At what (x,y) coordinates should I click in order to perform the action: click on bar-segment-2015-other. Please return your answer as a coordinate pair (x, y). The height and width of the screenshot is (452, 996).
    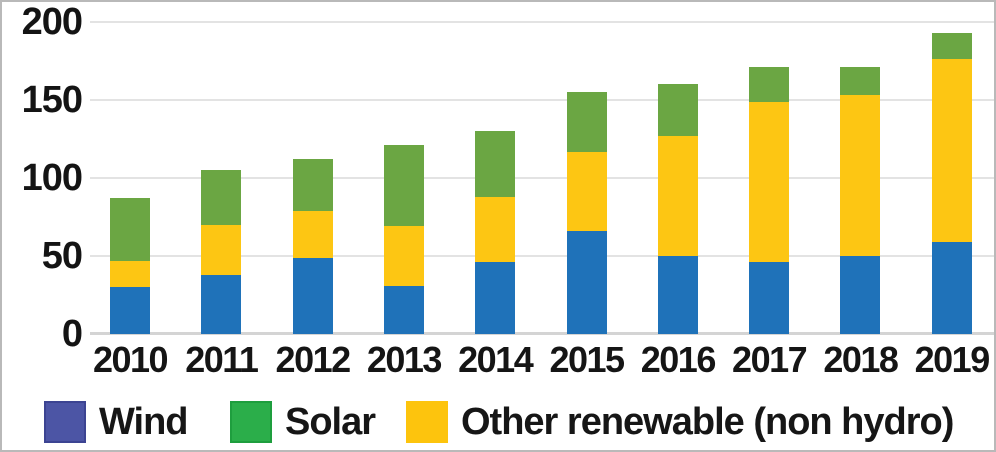
    Looking at the image, I should click on (586, 191).